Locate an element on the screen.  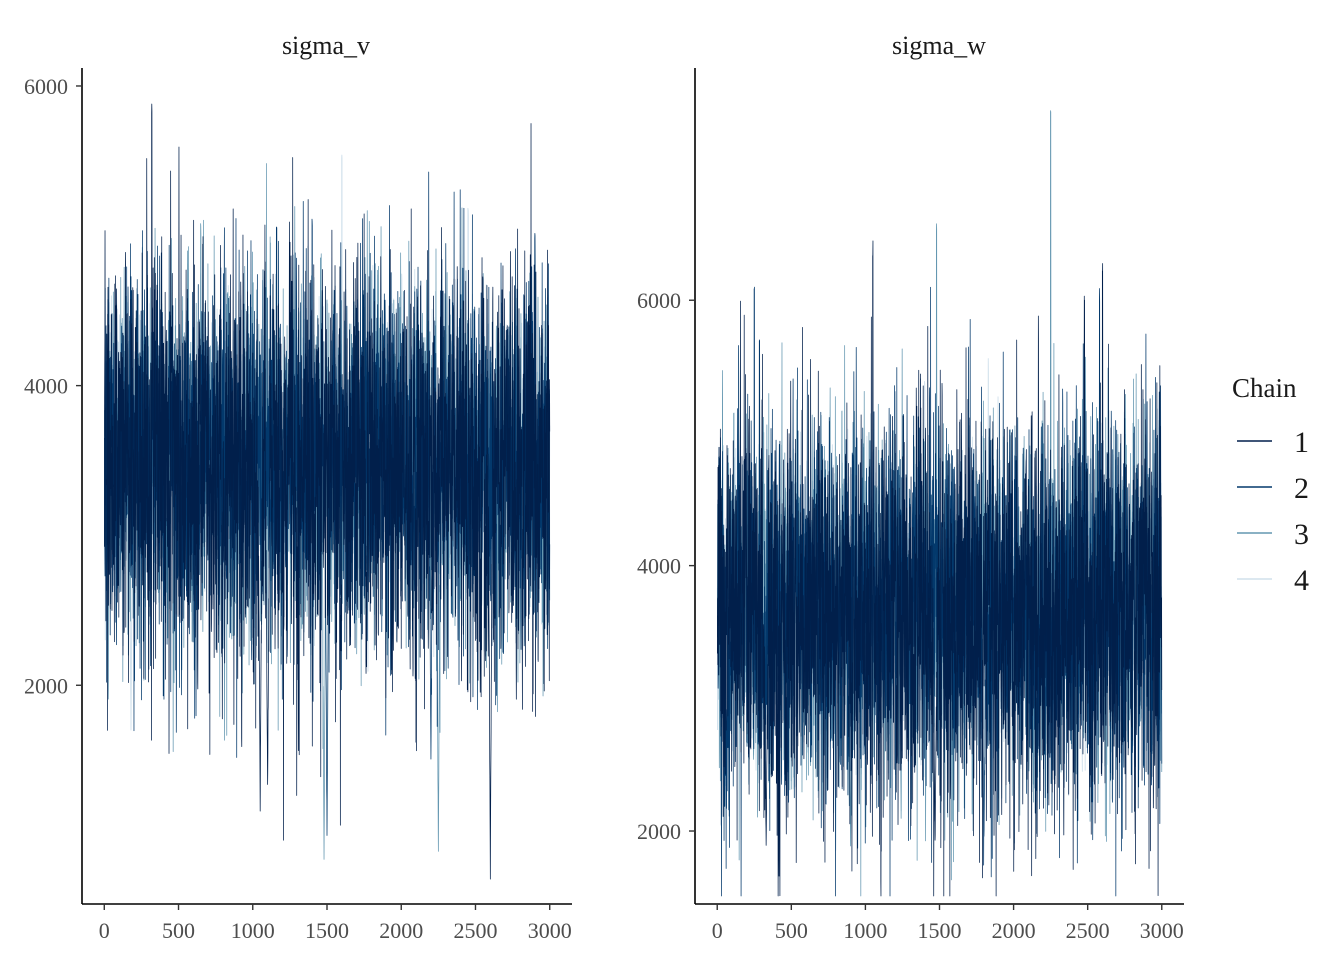
legend-label-chain-3: 3 is located at coordinates (1301, 534).